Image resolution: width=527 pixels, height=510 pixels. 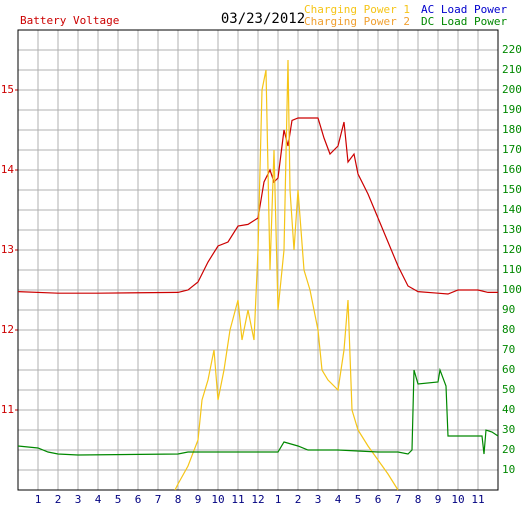 I want to click on y2-tick-label: 170, so click(x=512, y=149).